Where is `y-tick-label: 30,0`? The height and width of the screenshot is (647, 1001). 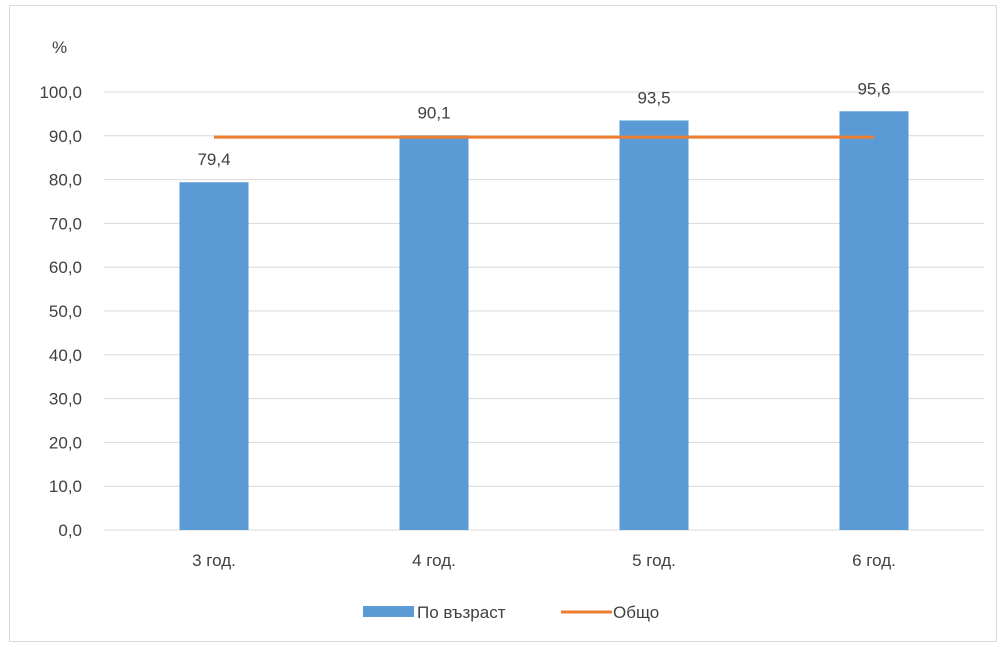
y-tick-label: 30,0 is located at coordinates (65, 399).